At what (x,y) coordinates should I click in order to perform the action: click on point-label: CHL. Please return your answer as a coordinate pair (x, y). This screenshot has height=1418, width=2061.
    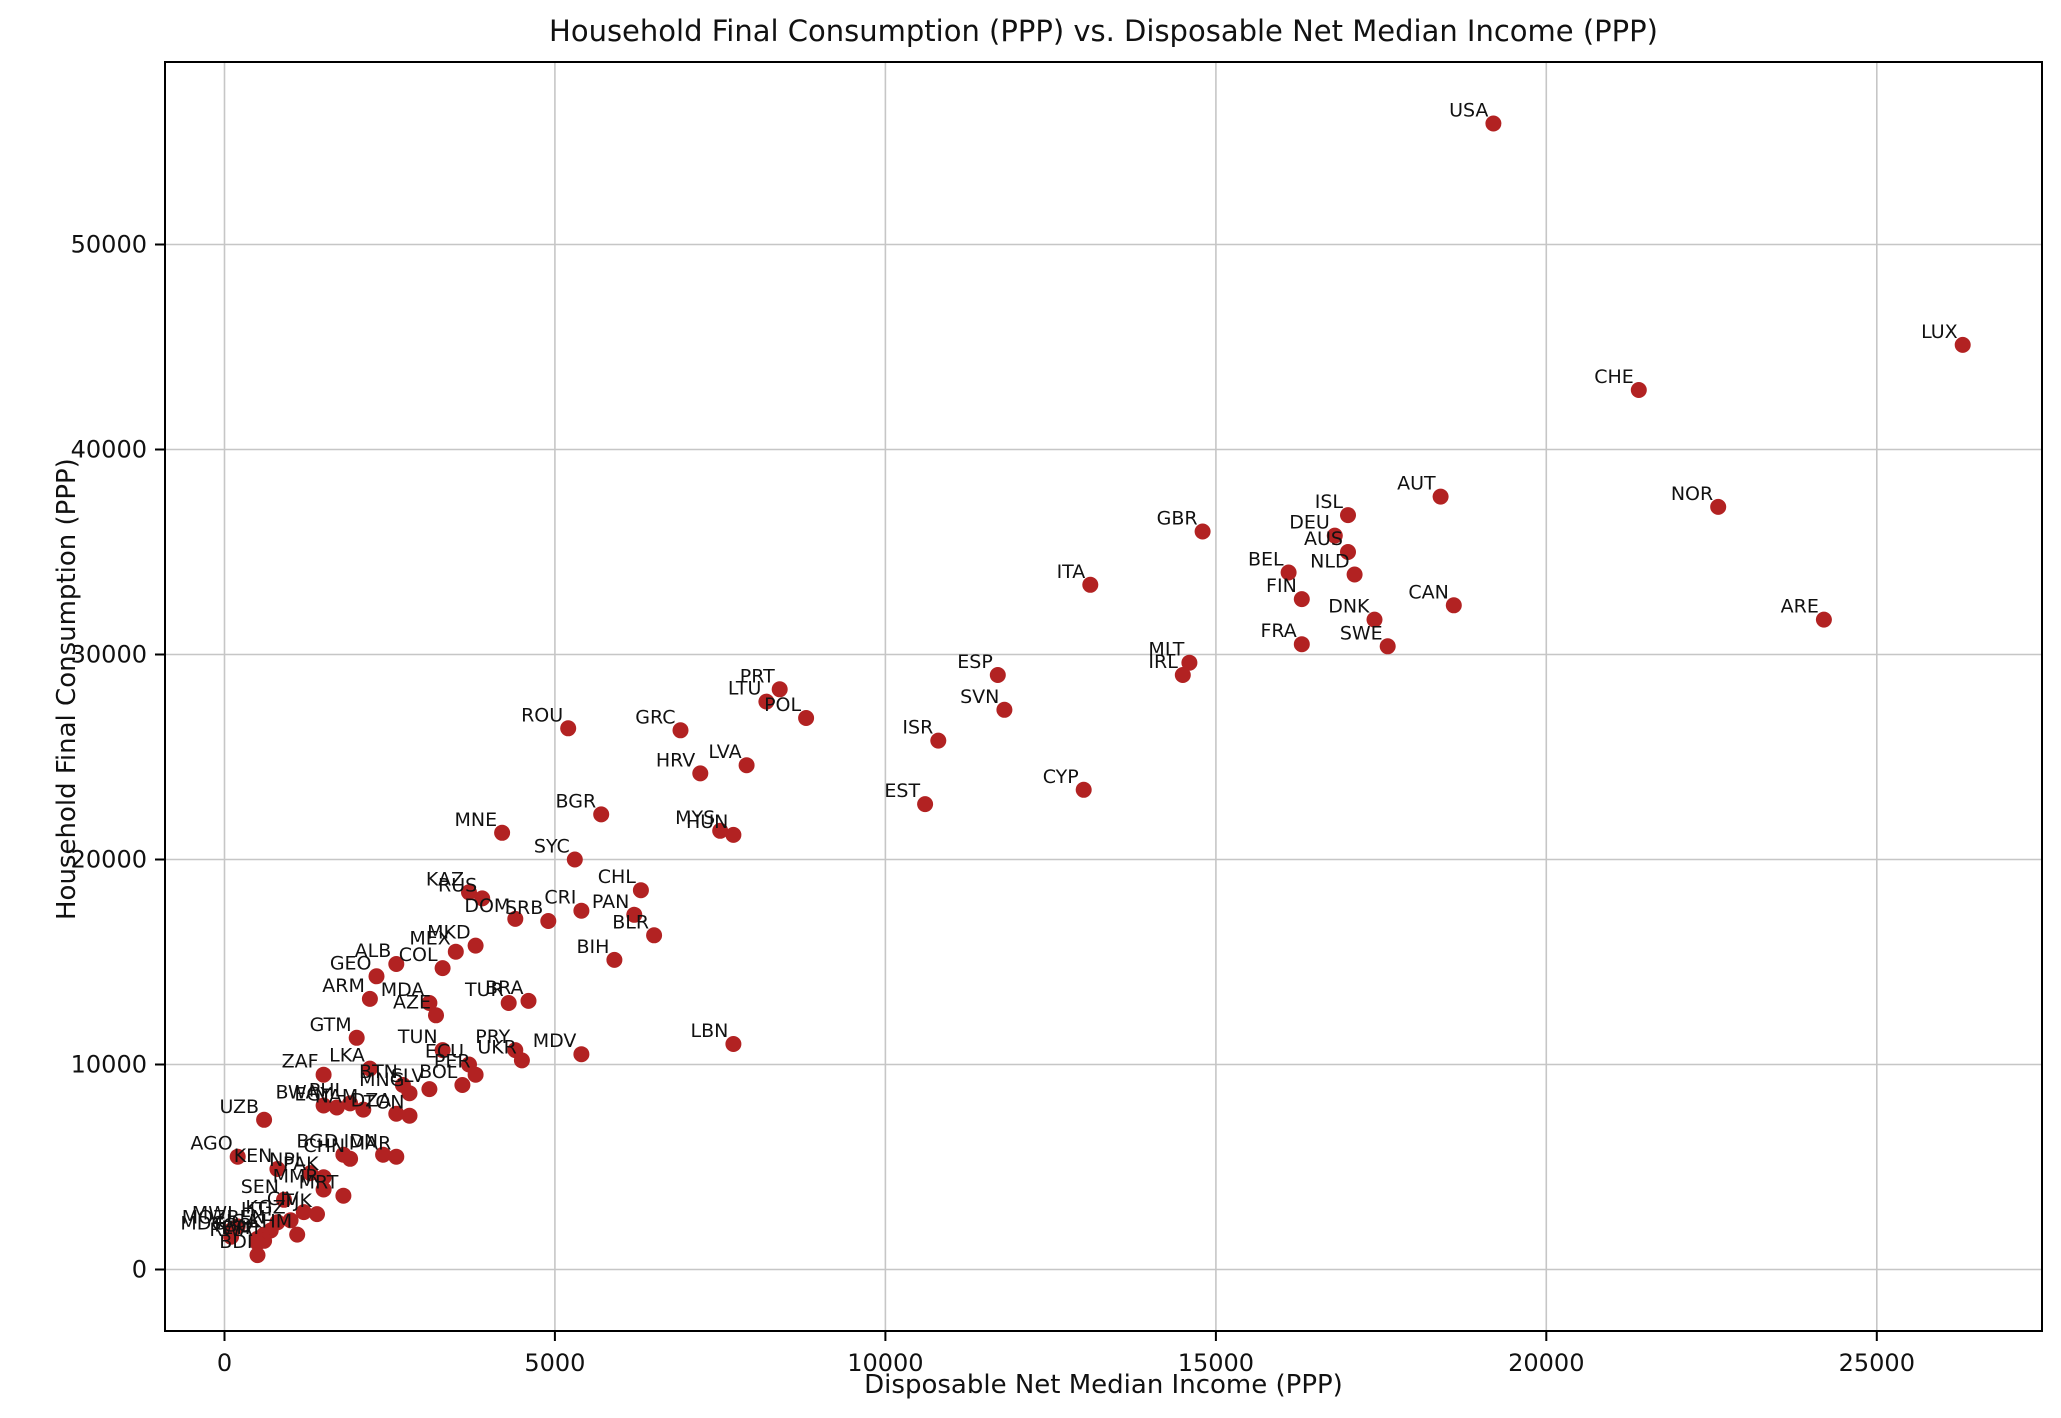
    Looking at the image, I should click on (617, 877).